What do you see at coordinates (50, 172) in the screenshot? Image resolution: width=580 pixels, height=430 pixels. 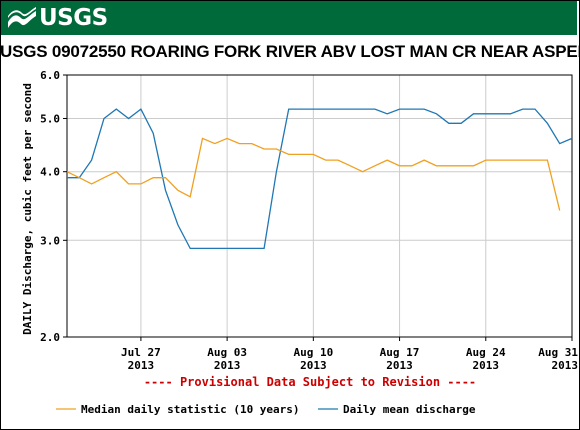 I see `y-tick-label: 4.0` at bounding box center [50, 172].